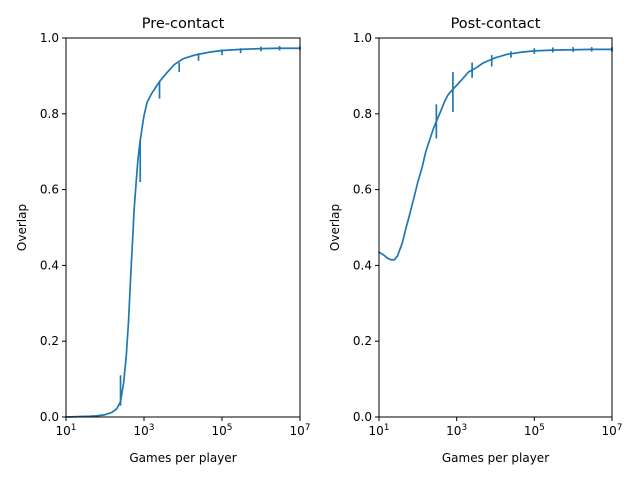  I want to click on pre-contact-y-axis-label: Overlap, so click(22, 227).